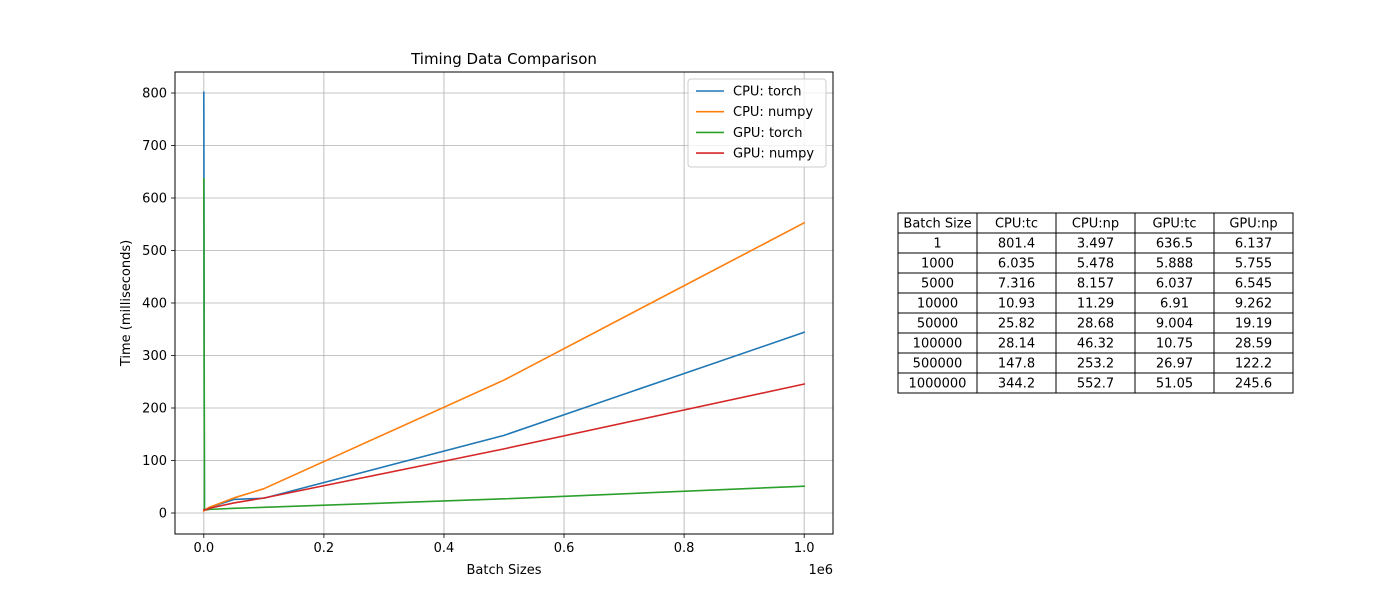  Describe the element at coordinates (937, 284) in the screenshot. I see `table-cell-text: 5000` at that location.